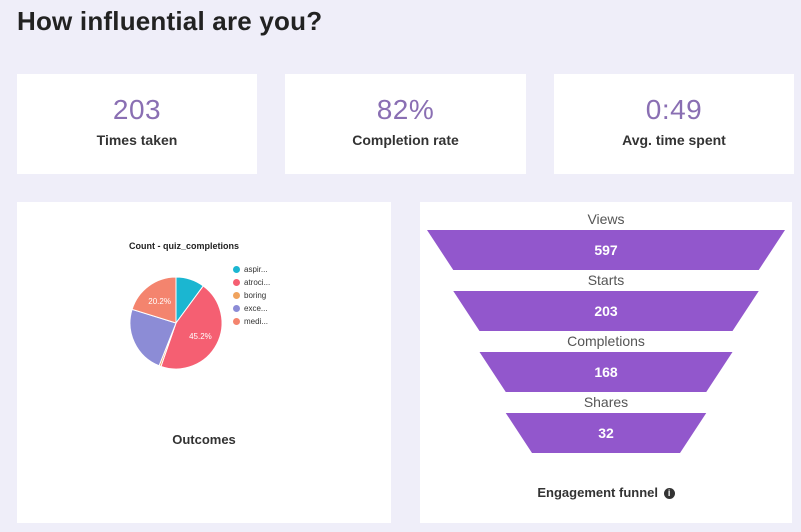 This screenshot has height=532, width=801. Describe the element at coordinates (606, 341) in the screenshot. I see `funnel-stage-label: Completions` at that location.